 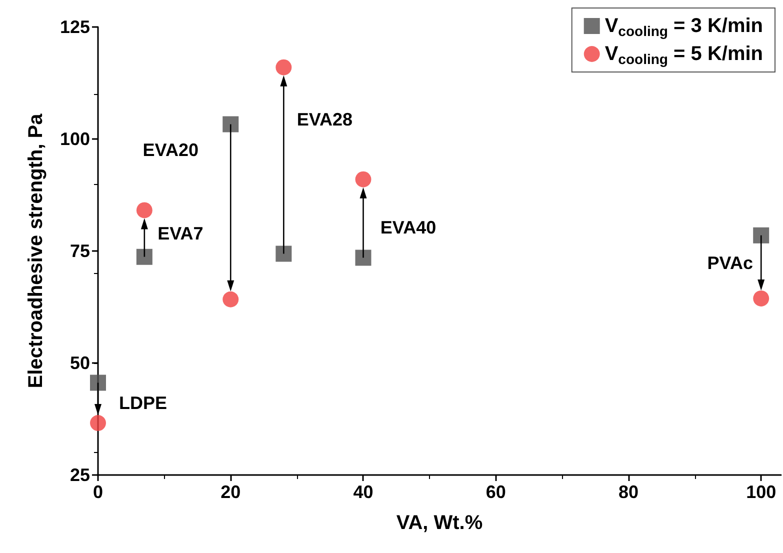 I want to click on y-tick-label: 125, so click(x=75, y=27).